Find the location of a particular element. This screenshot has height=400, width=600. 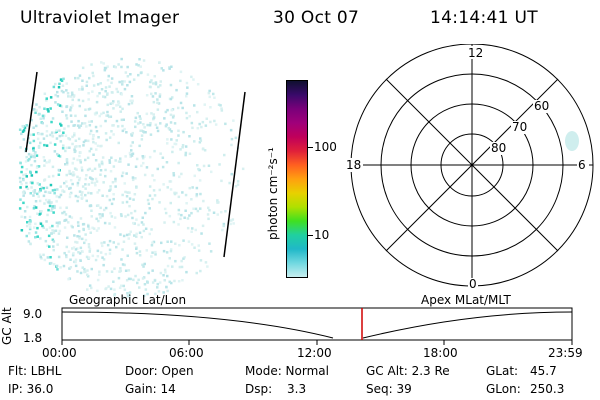

status-ip: IP: 36.0 is located at coordinates (31, 389).